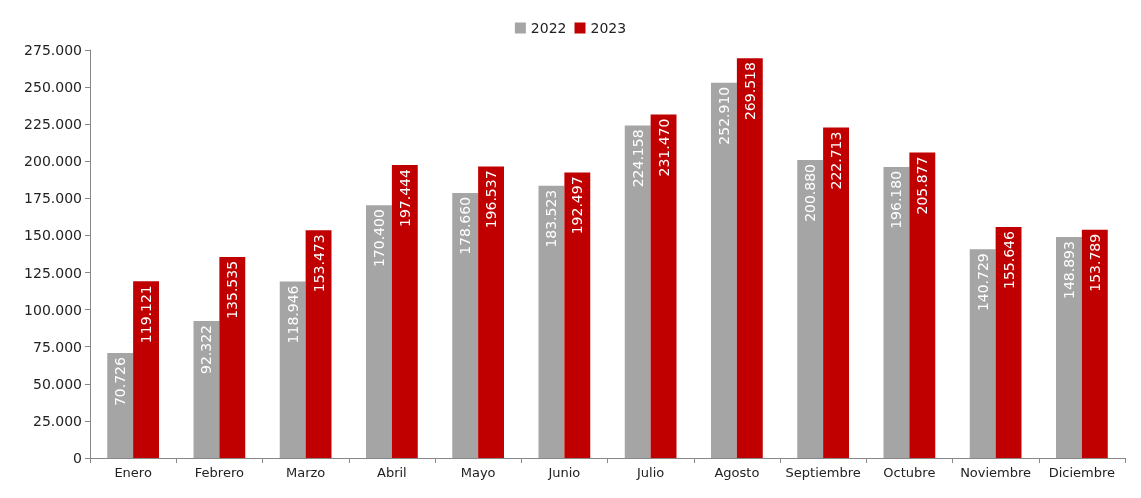 This screenshot has width=1141, height=498. Describe the element at coordinates (1008, 260) in the screenshot. I see `data-label: 155.646` at that location.